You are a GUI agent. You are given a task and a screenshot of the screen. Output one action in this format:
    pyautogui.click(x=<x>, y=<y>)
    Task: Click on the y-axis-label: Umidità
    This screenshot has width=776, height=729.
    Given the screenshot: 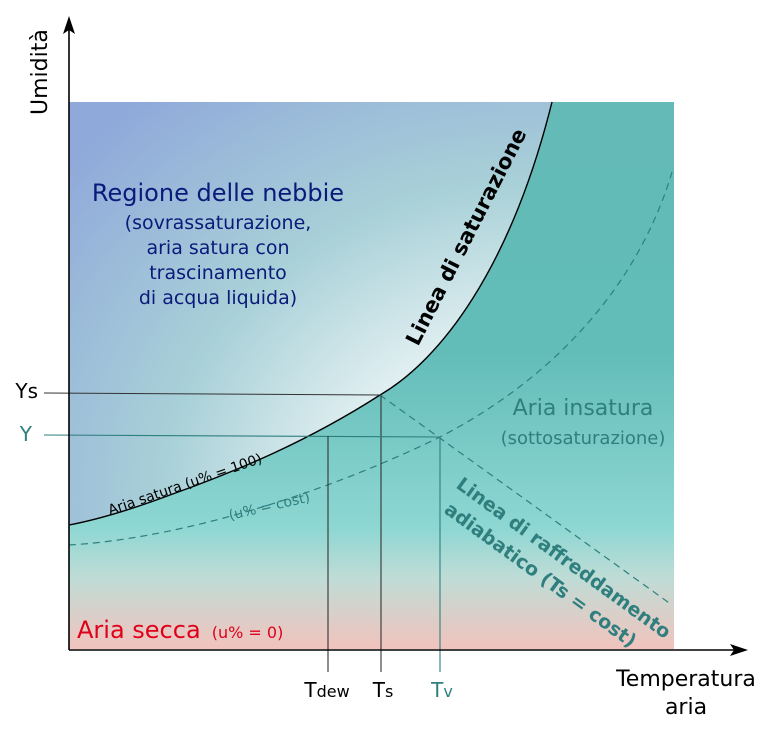 What is the action you would take?
    pyautogui.click(x=40, y=72)
    